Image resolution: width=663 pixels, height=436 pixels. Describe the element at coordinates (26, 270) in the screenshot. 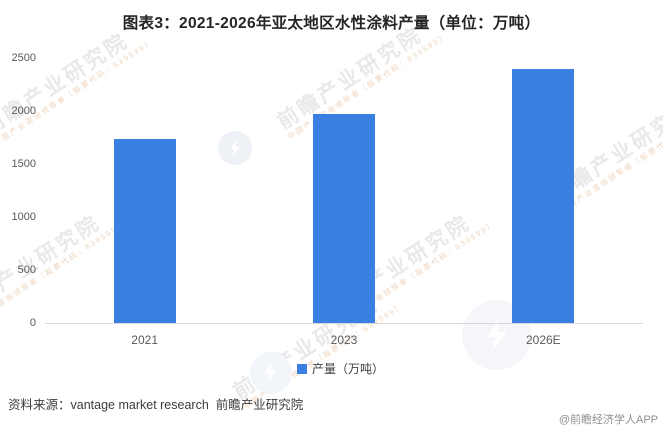

I see `y-tick-label: 500` at that location.